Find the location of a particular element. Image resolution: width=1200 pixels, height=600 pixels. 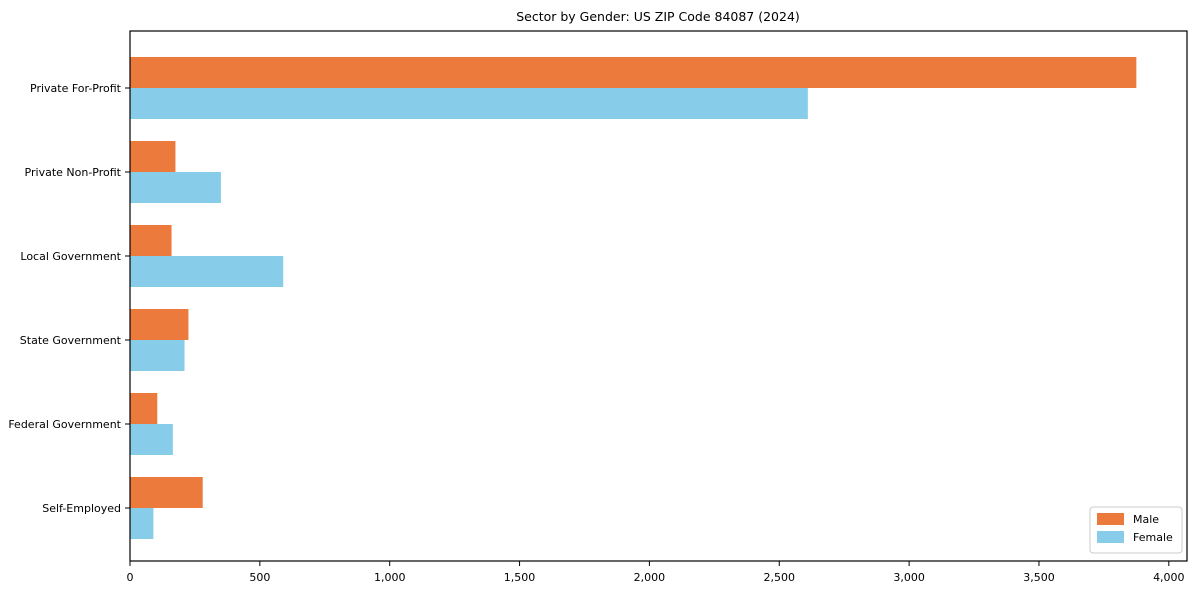

x-tick-label-2-500: 2,500 is located at coordinates (780, 577).